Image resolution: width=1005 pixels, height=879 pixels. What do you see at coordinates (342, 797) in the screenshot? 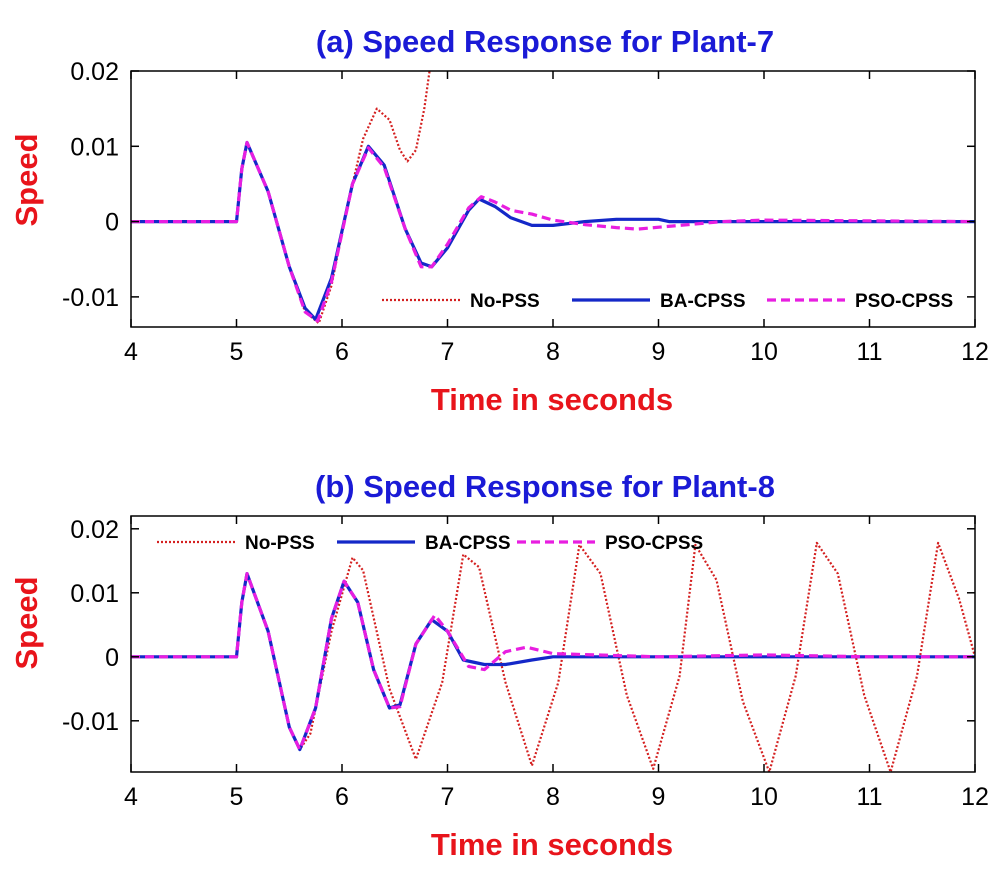
I see `chart-b-x-tick-label: 6` at bounding box center [342, 797].